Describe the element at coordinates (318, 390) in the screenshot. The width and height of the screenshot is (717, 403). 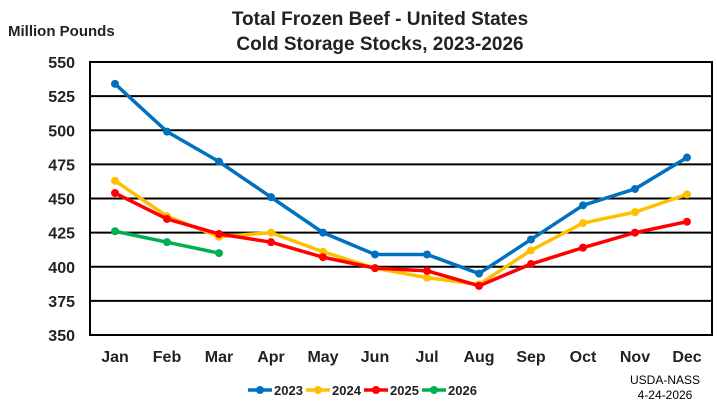
I see `legend-marker-2024` at that location.